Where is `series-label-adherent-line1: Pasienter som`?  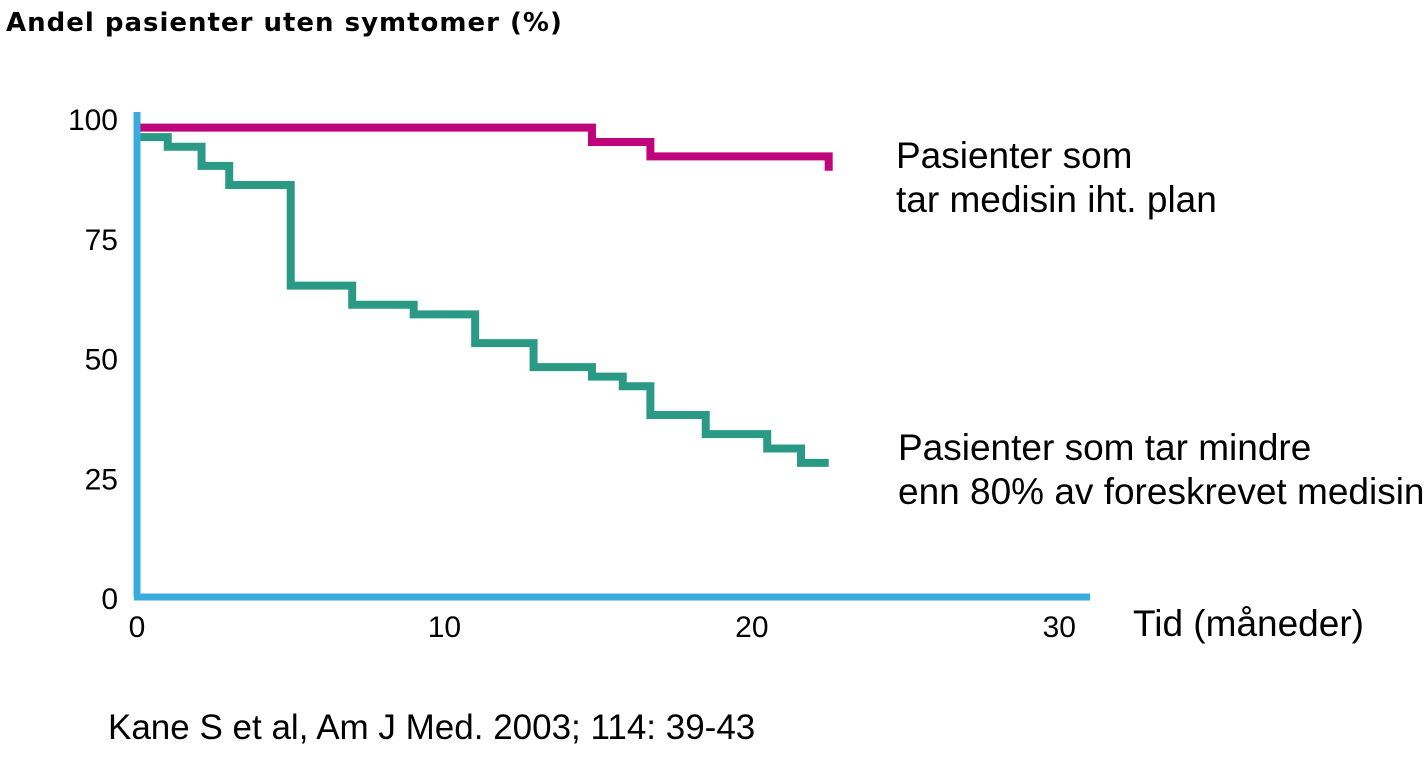
series-label-adherent-line1: Pasienter som is located at coordinates (1014, 155).